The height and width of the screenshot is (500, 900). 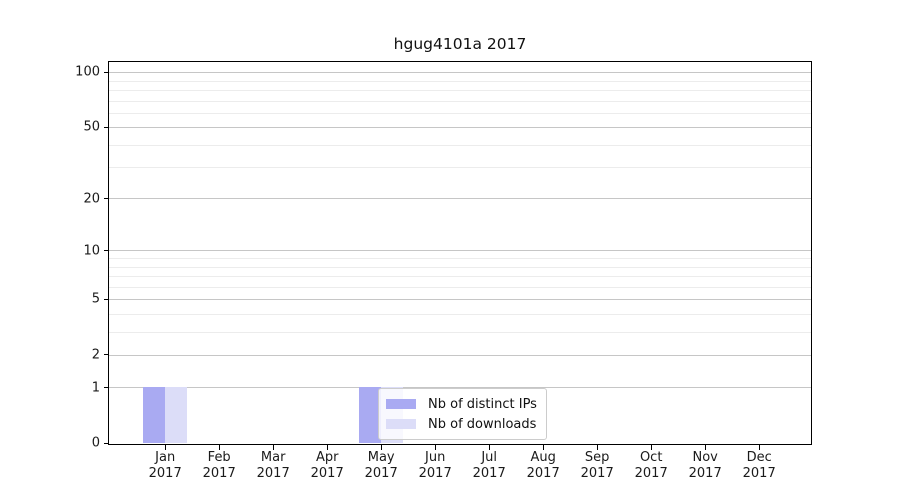 I want to click on legend-label: Nb of downloads, so click(x=482, y=424).